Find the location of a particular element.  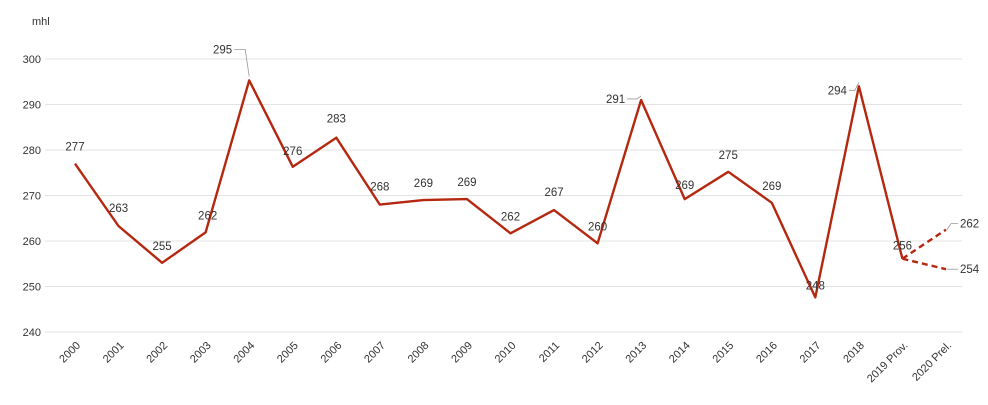

y-axis-ticks: 240 250 260 270 280 290 300 is located at coordinates (32, 196).